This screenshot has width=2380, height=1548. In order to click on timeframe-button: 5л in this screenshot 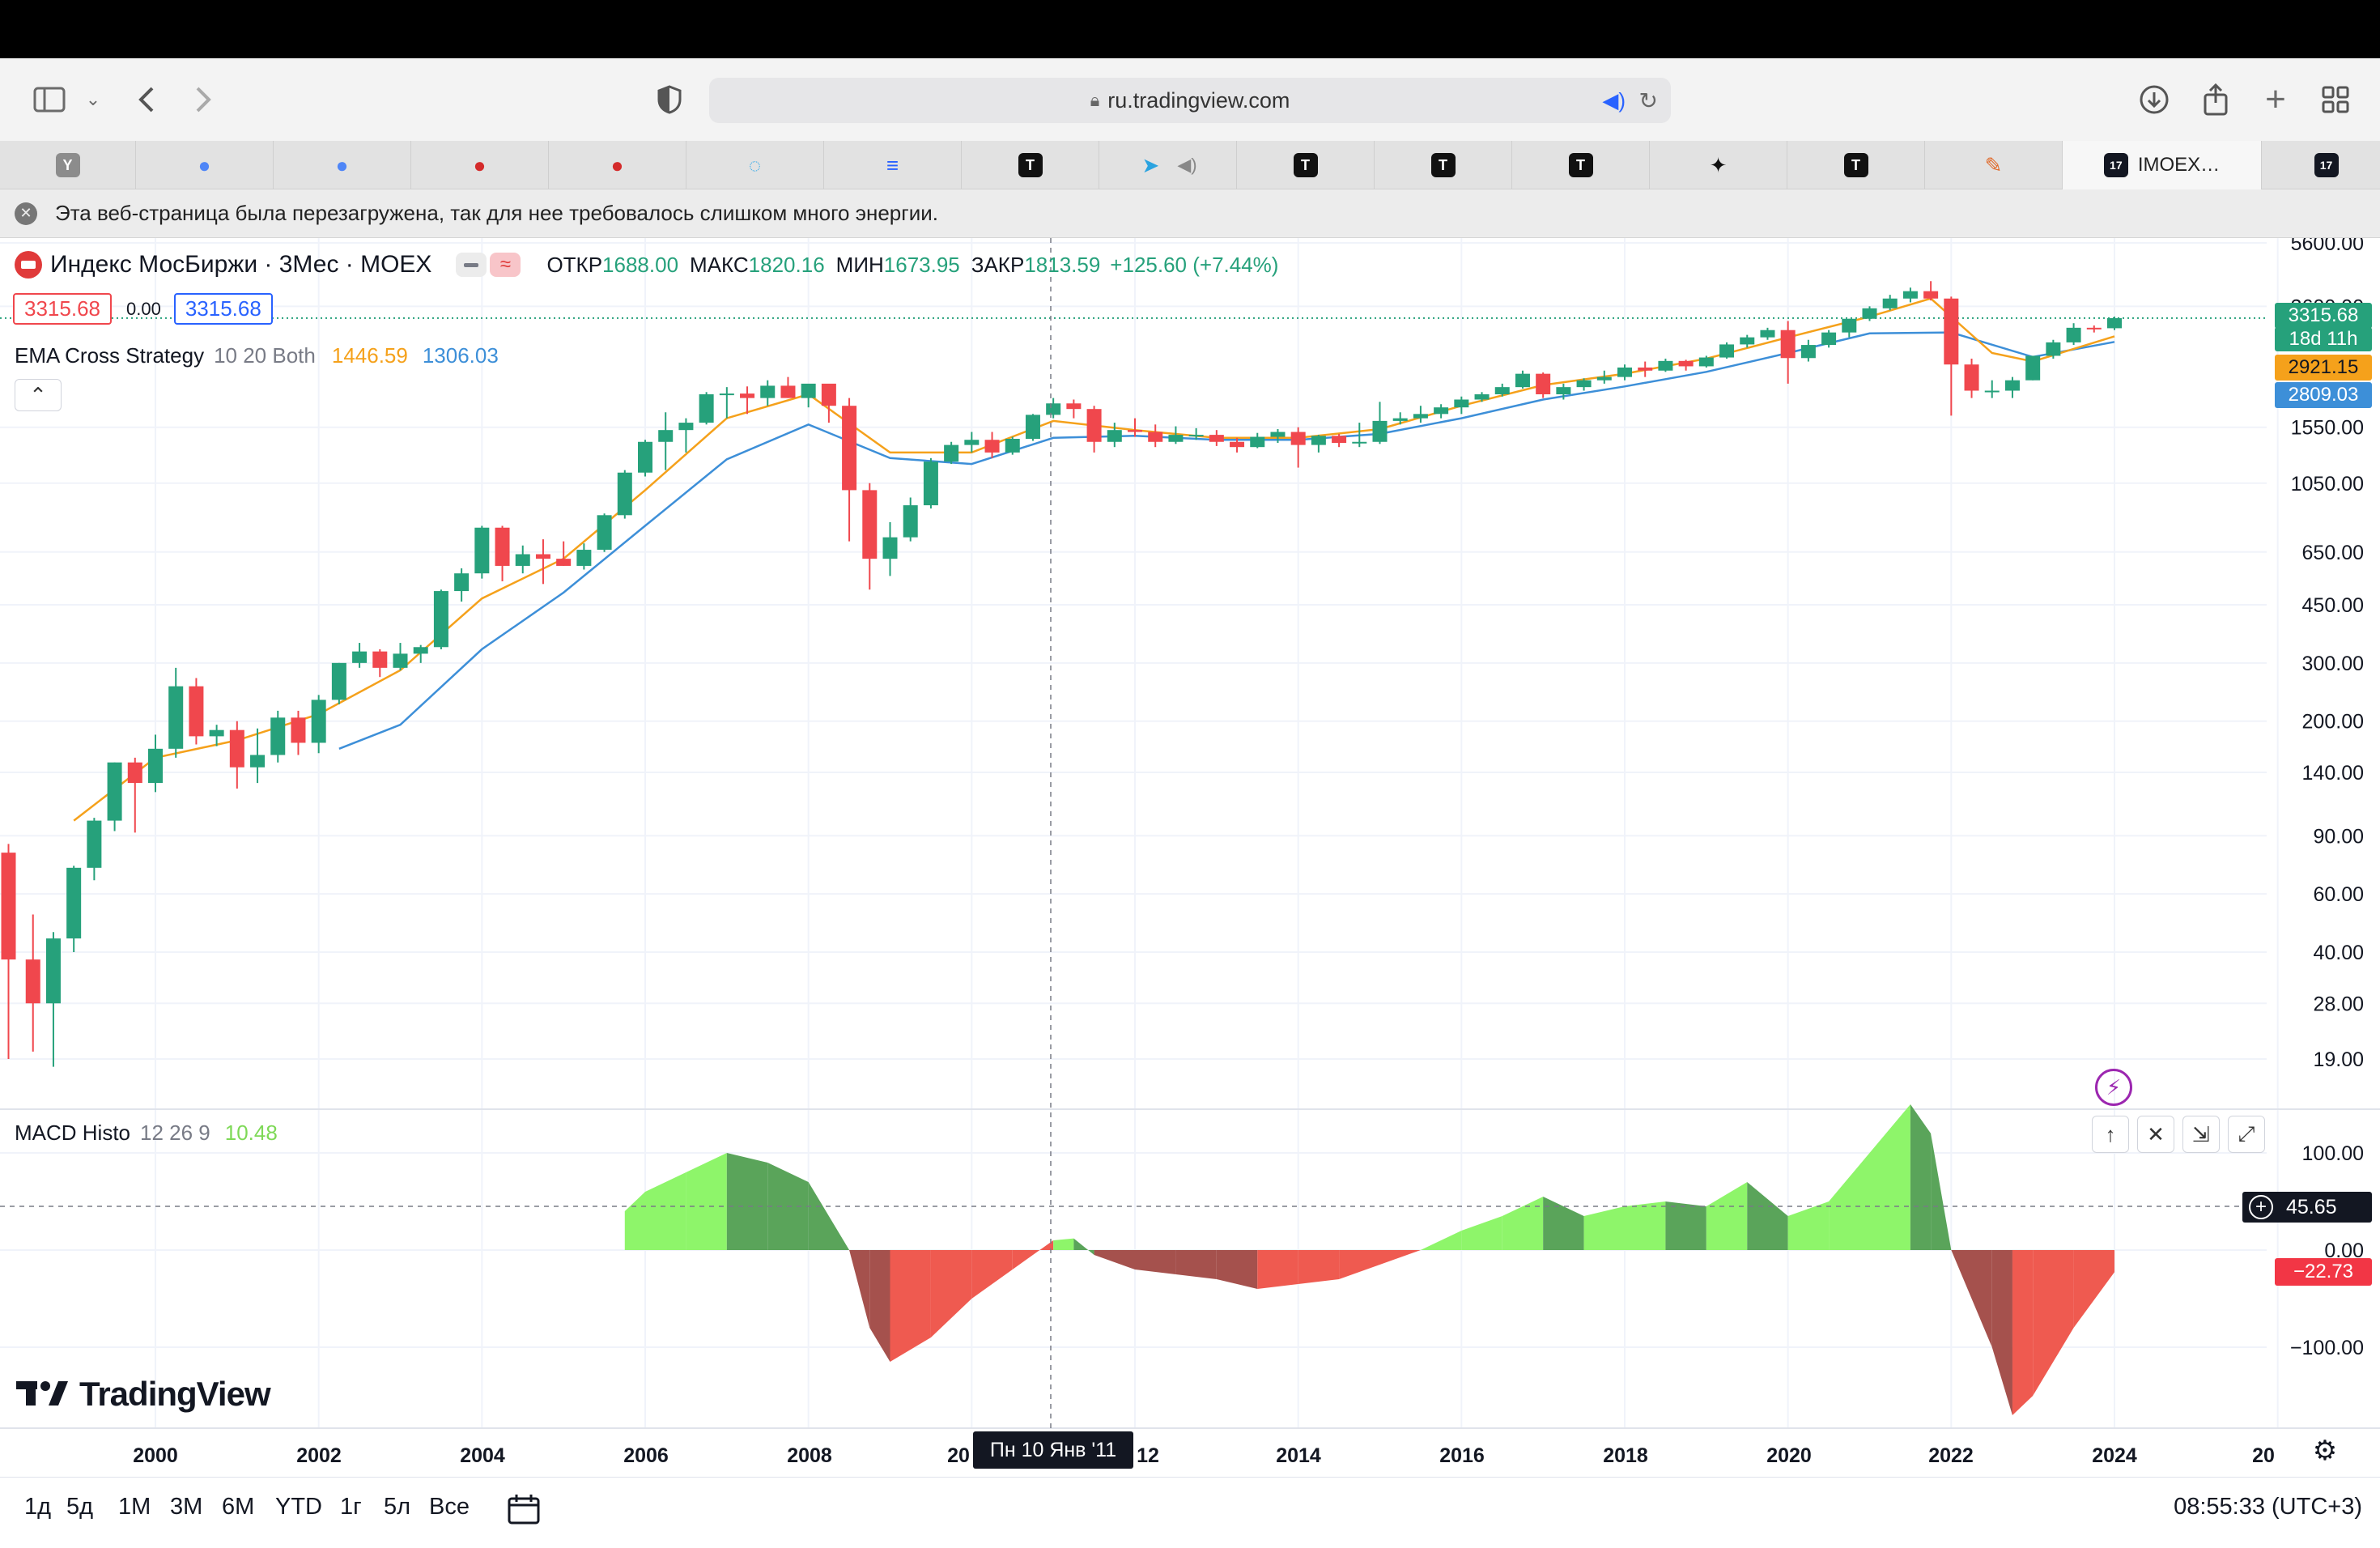, I will do `click(398, 1507)`.